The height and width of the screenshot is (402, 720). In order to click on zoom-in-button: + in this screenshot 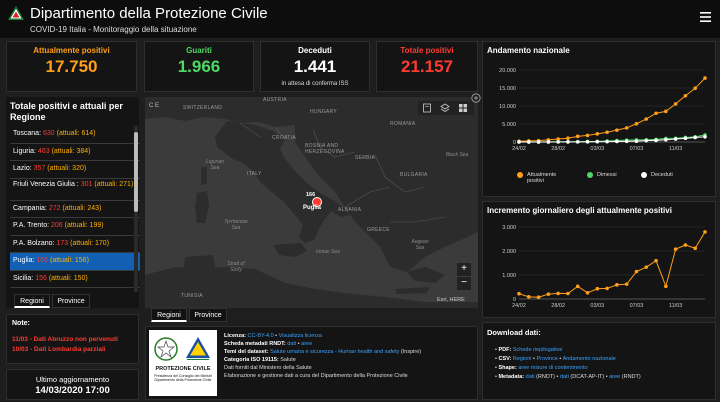, I will do `click(464, 269)`.